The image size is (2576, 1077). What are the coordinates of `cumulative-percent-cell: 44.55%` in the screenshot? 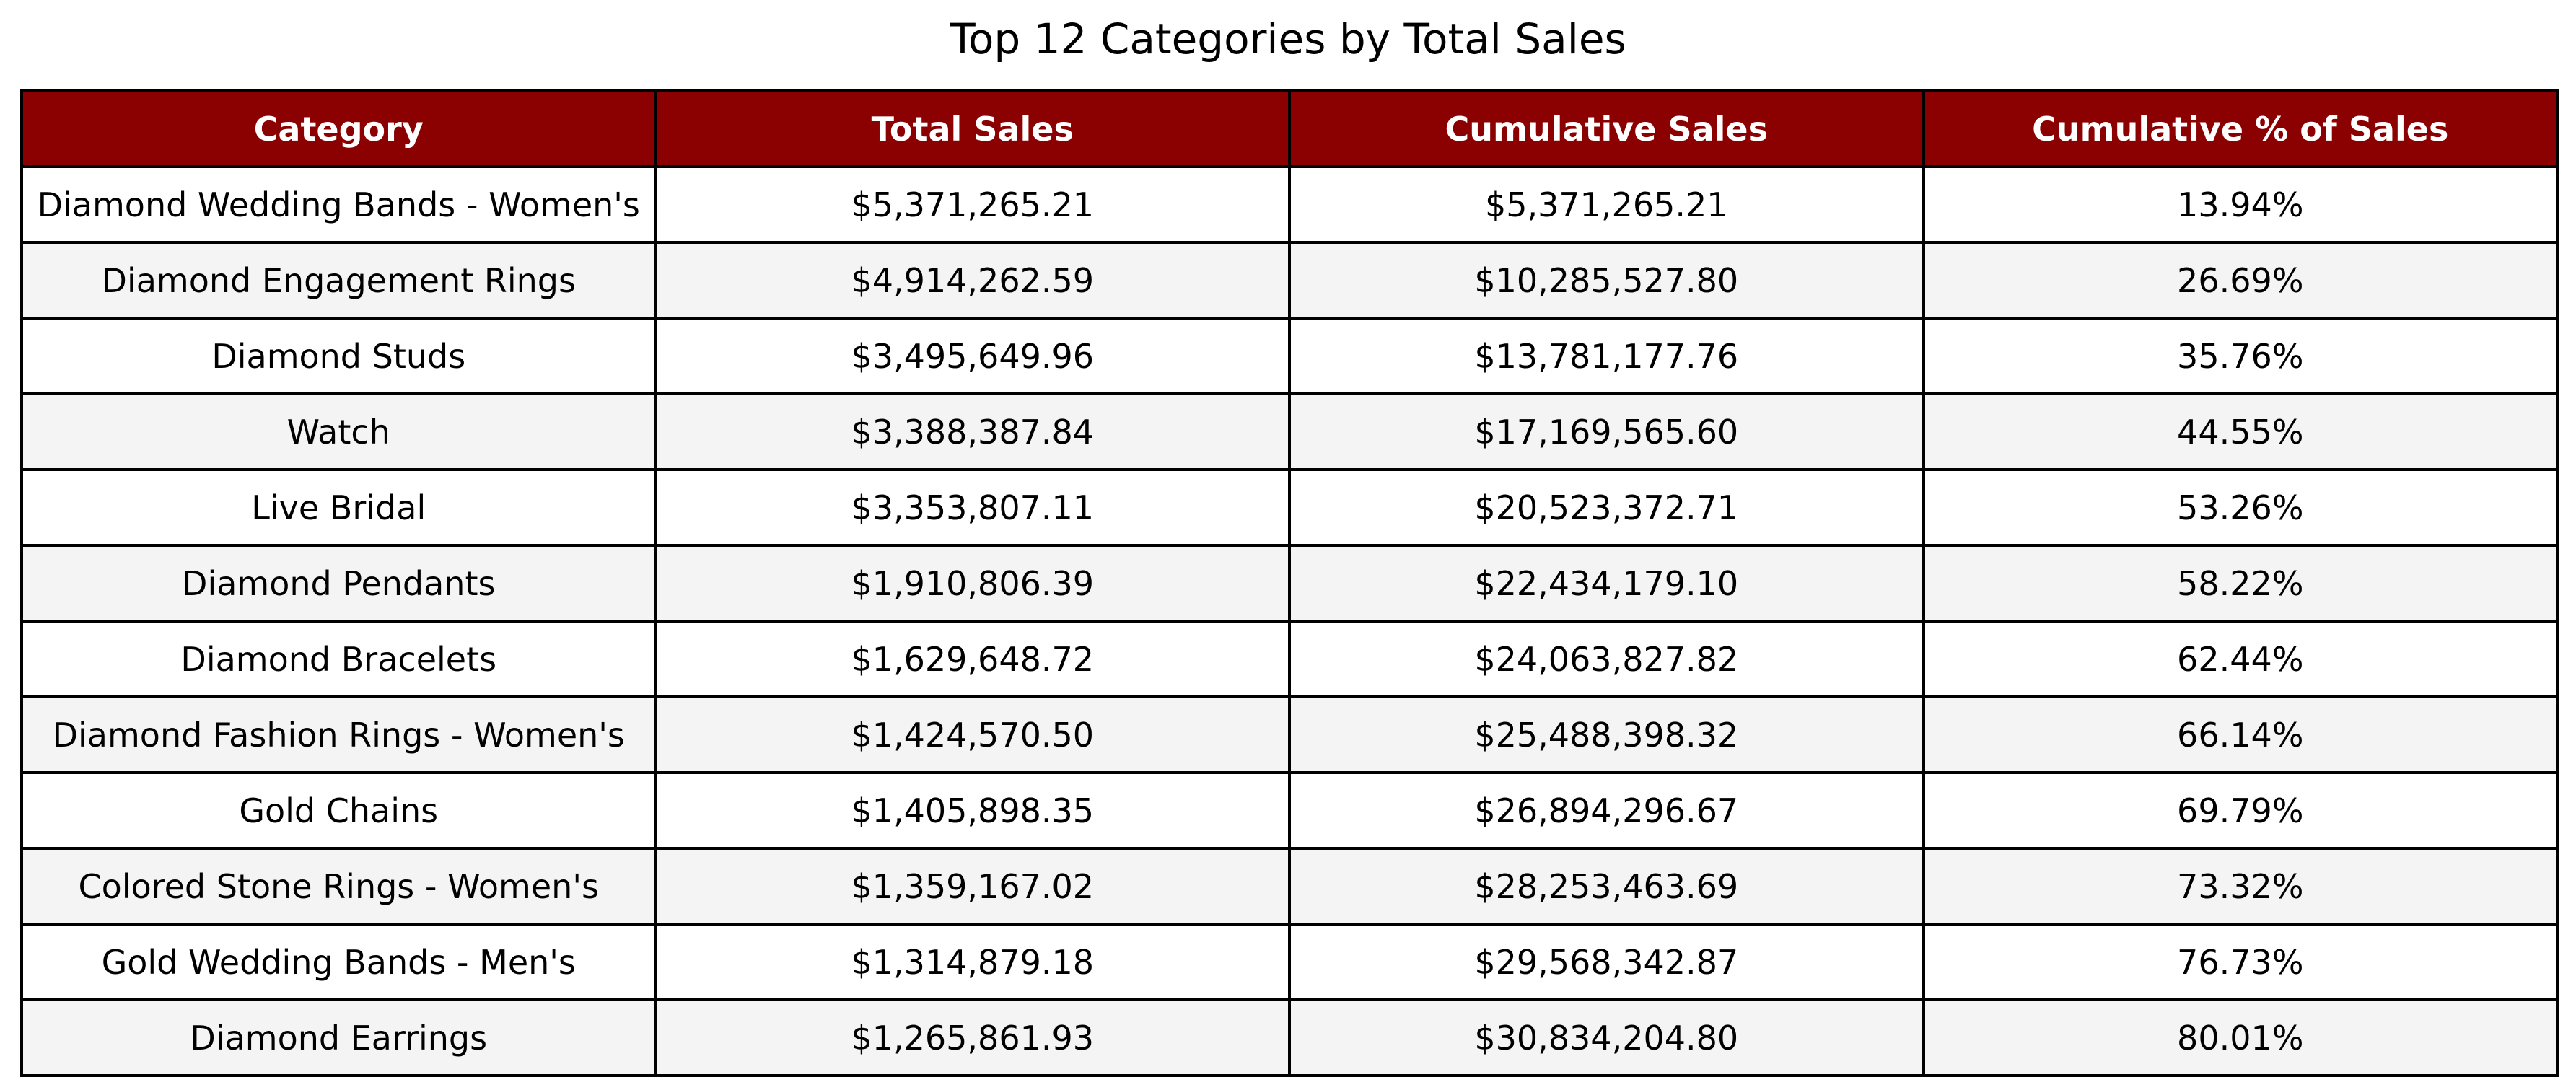 It's located at (2240, 432).